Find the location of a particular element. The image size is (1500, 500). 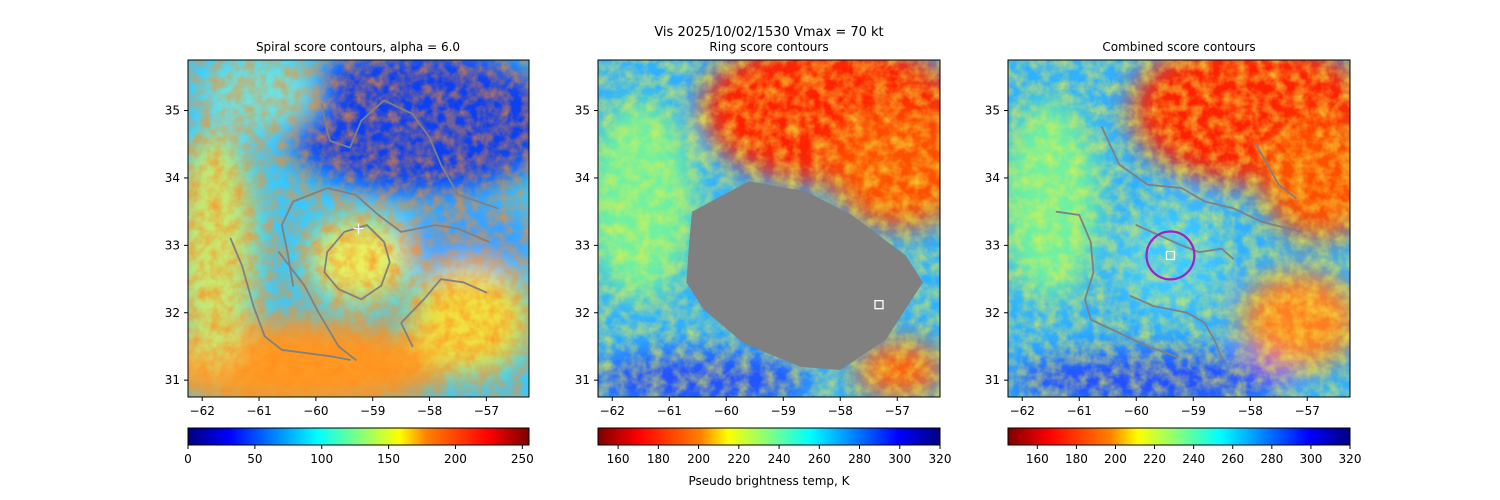

ring-colorbar-tick-label: 200 is located at coordinates (698, 459).